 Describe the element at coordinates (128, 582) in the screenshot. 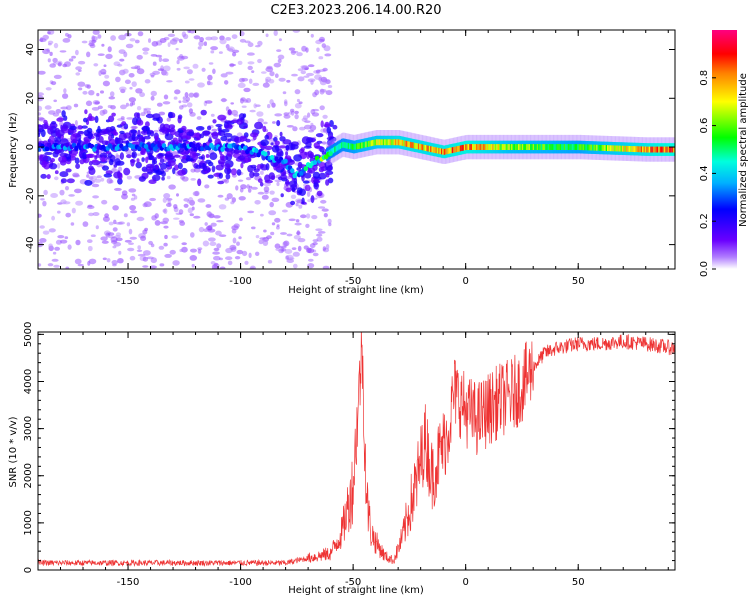

I see `x-tick-label: -150` at that location.